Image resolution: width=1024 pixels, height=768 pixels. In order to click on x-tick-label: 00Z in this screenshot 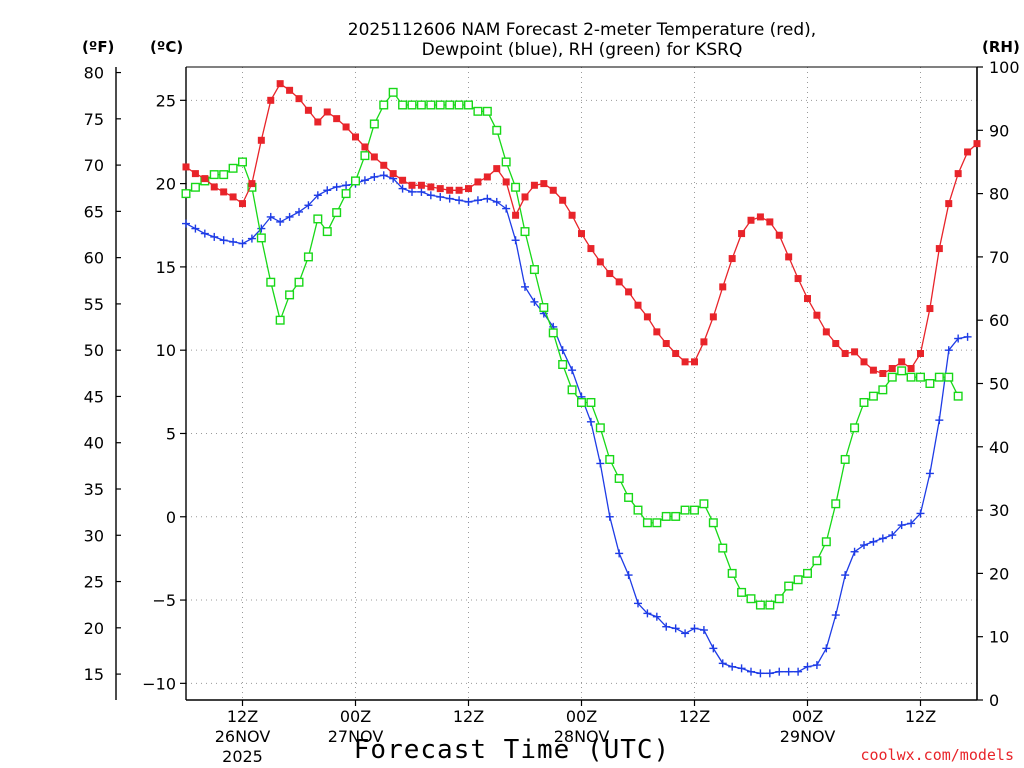, I will do `click(355, 716)`.